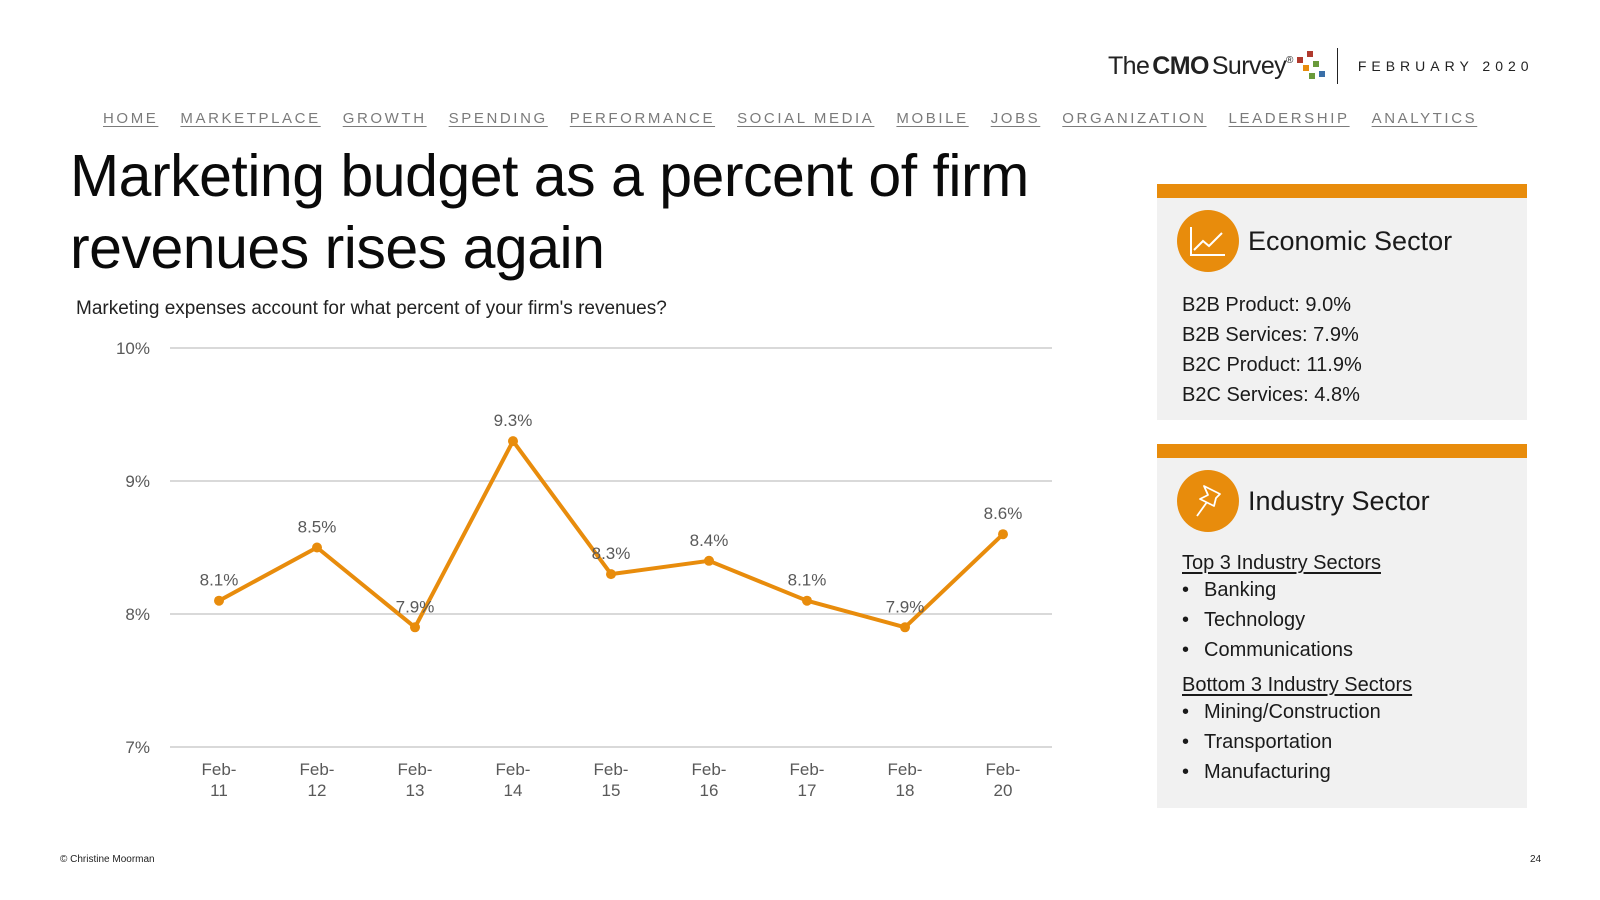  Describe the element at coordinates (317, 780) in the screenshot. I see `x-tick-label: Feb-12` at that location.